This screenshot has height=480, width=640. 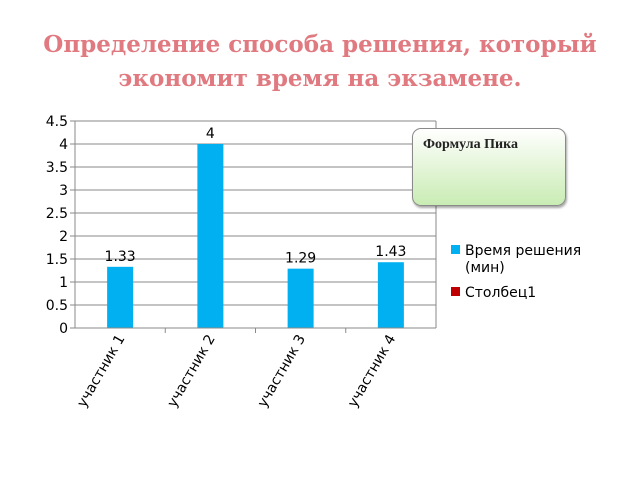 What do you see at coordinates (101, 371) in the screenshot?
I see `x-tick-label: участник 1` at bounding box center [101, 371].